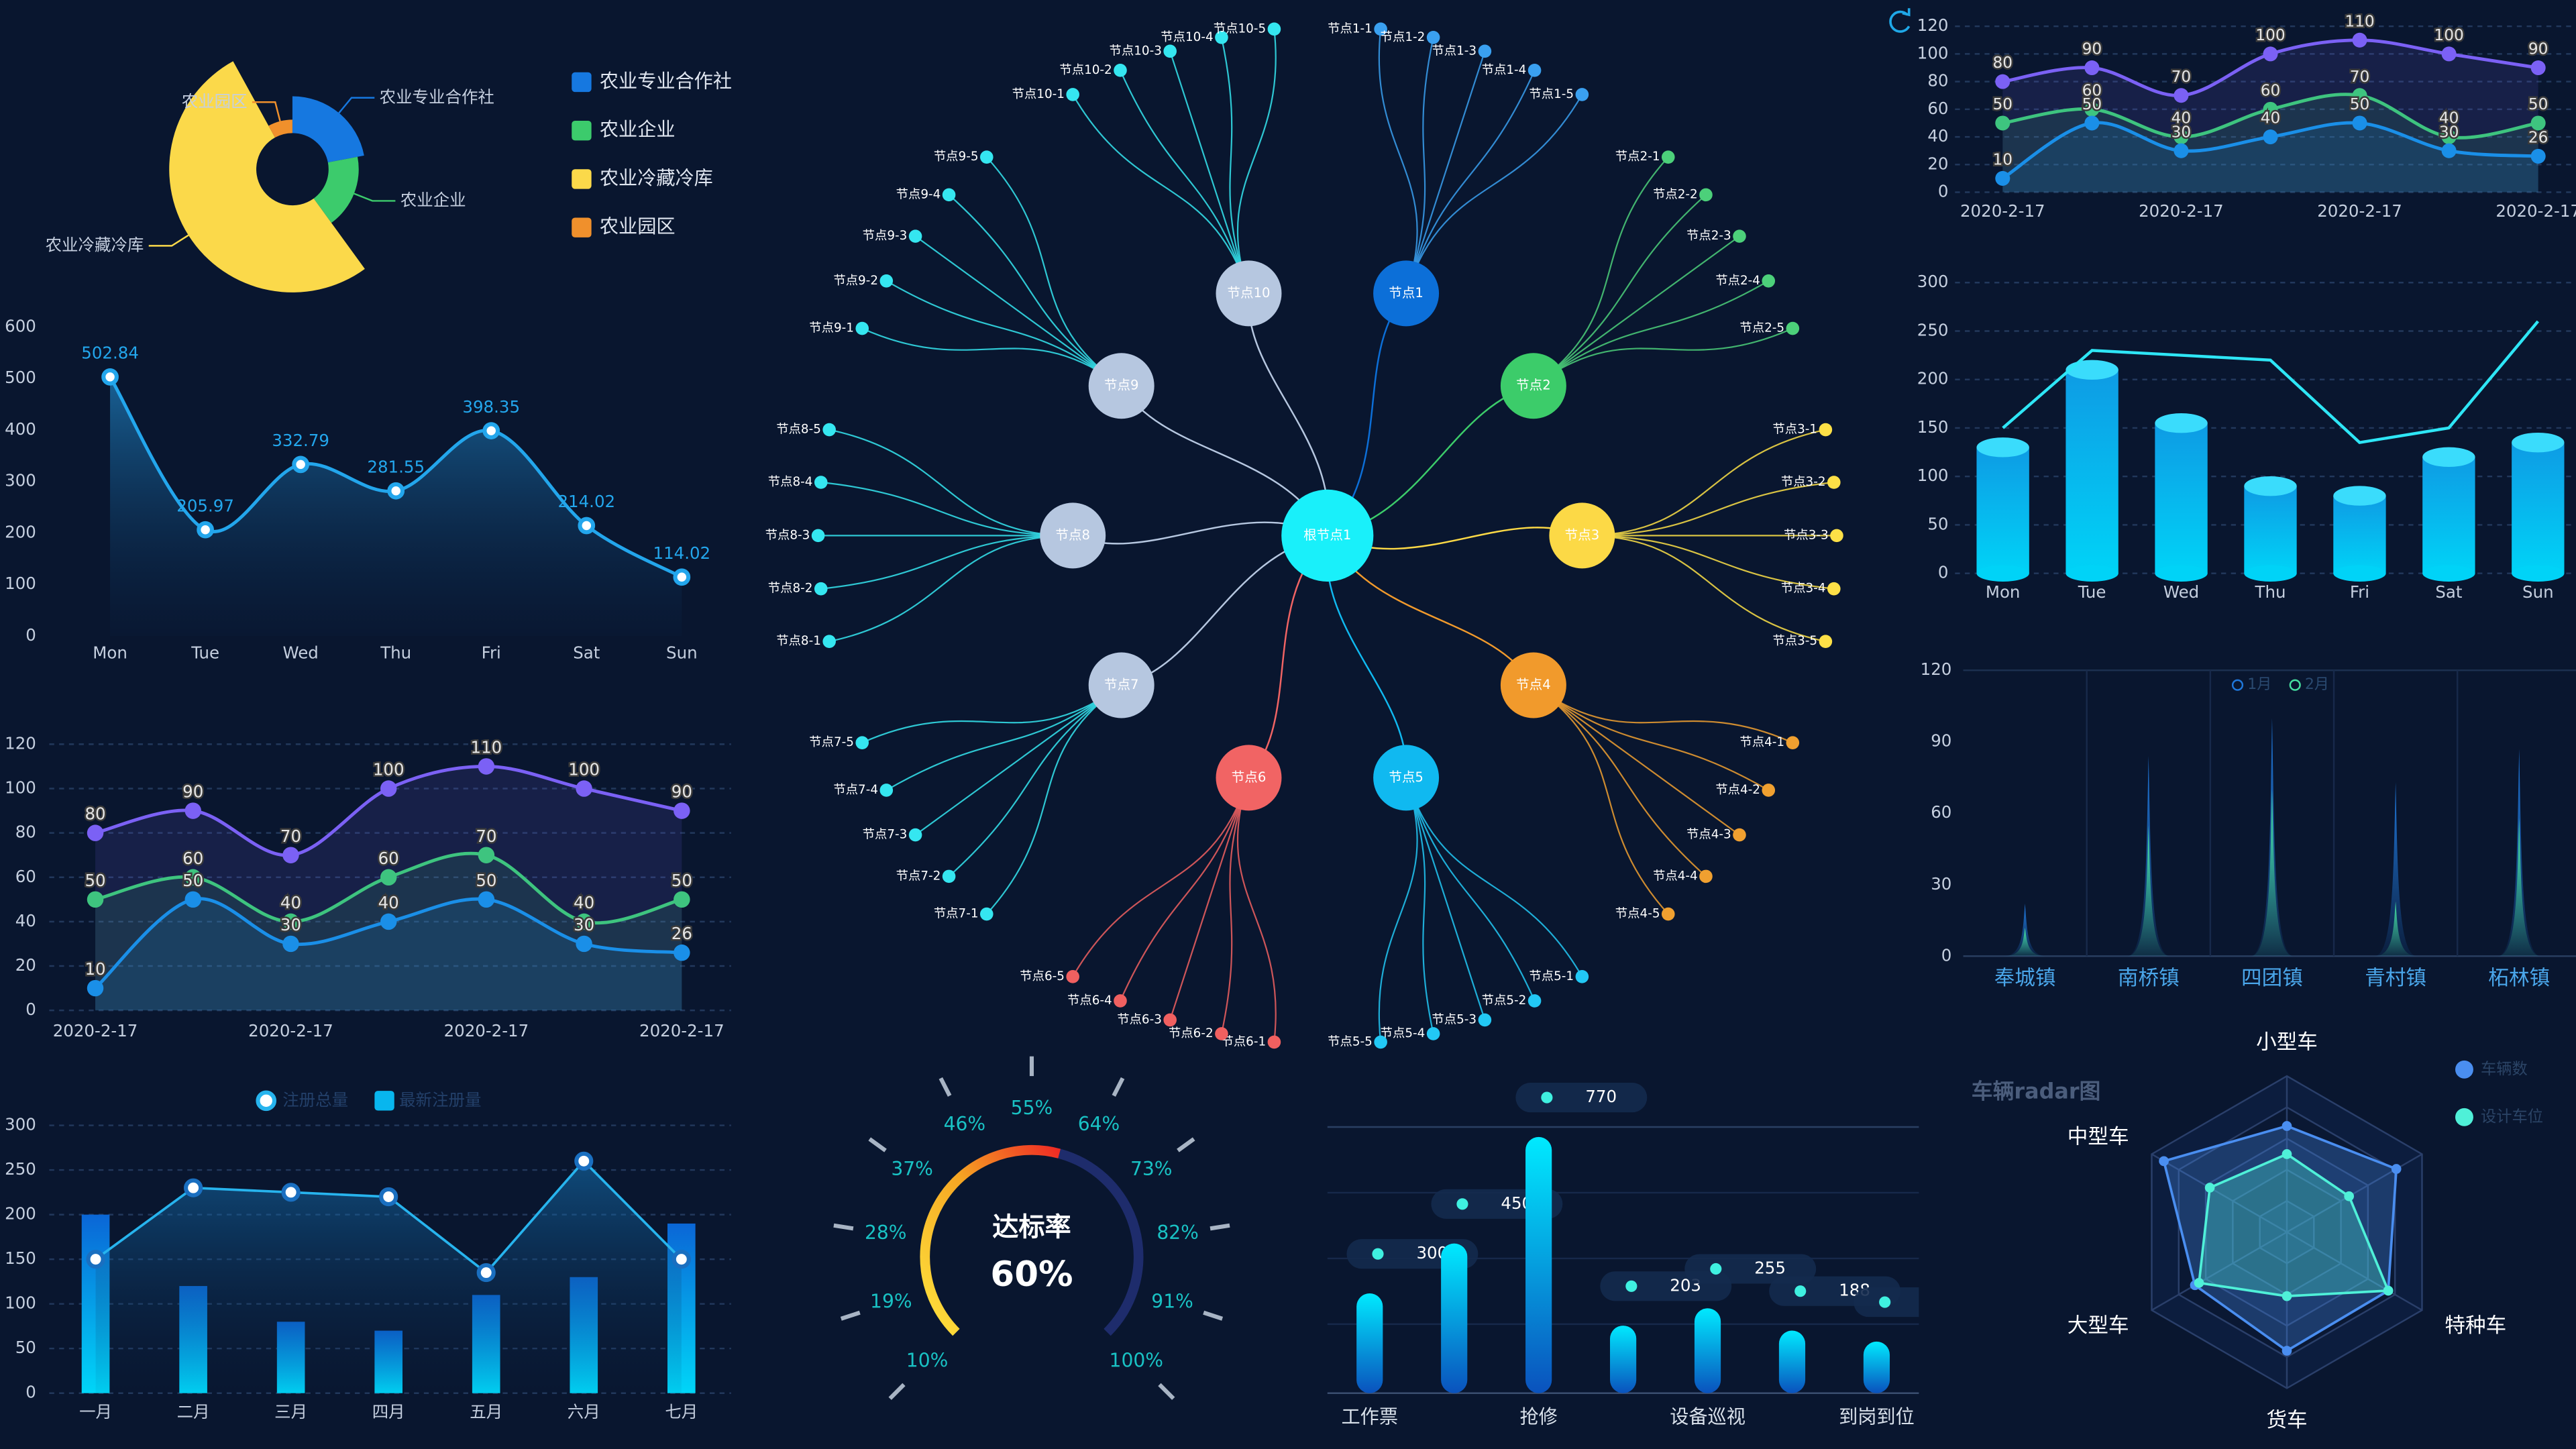 This screenshot has height=1449, width=2576. What do you see at coordinates (1794, 430) in the screenshot?
I see `leaf-label: 节点3-1` at bounding box center [1794, 430].